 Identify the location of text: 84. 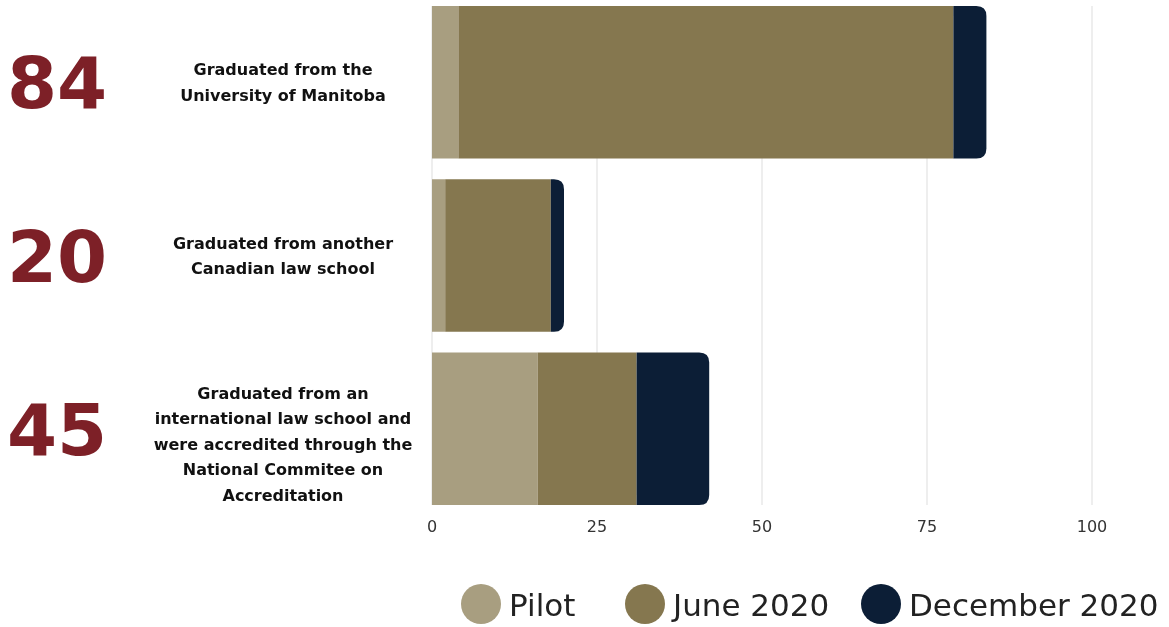
(57, 83).